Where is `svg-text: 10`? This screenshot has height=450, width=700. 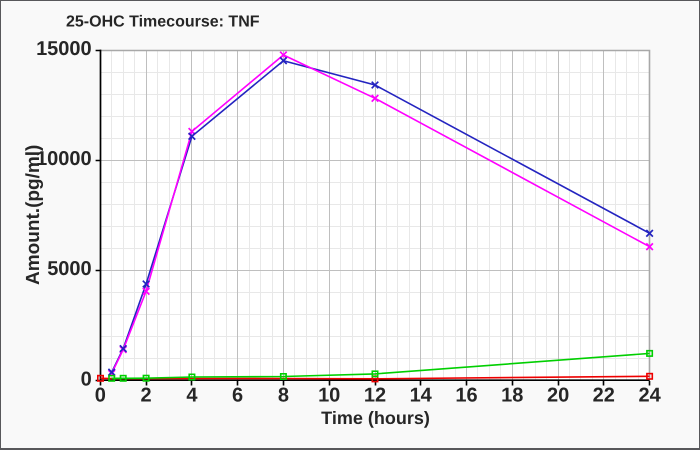
svg-text: 10 is located at coordinates (329, 395).